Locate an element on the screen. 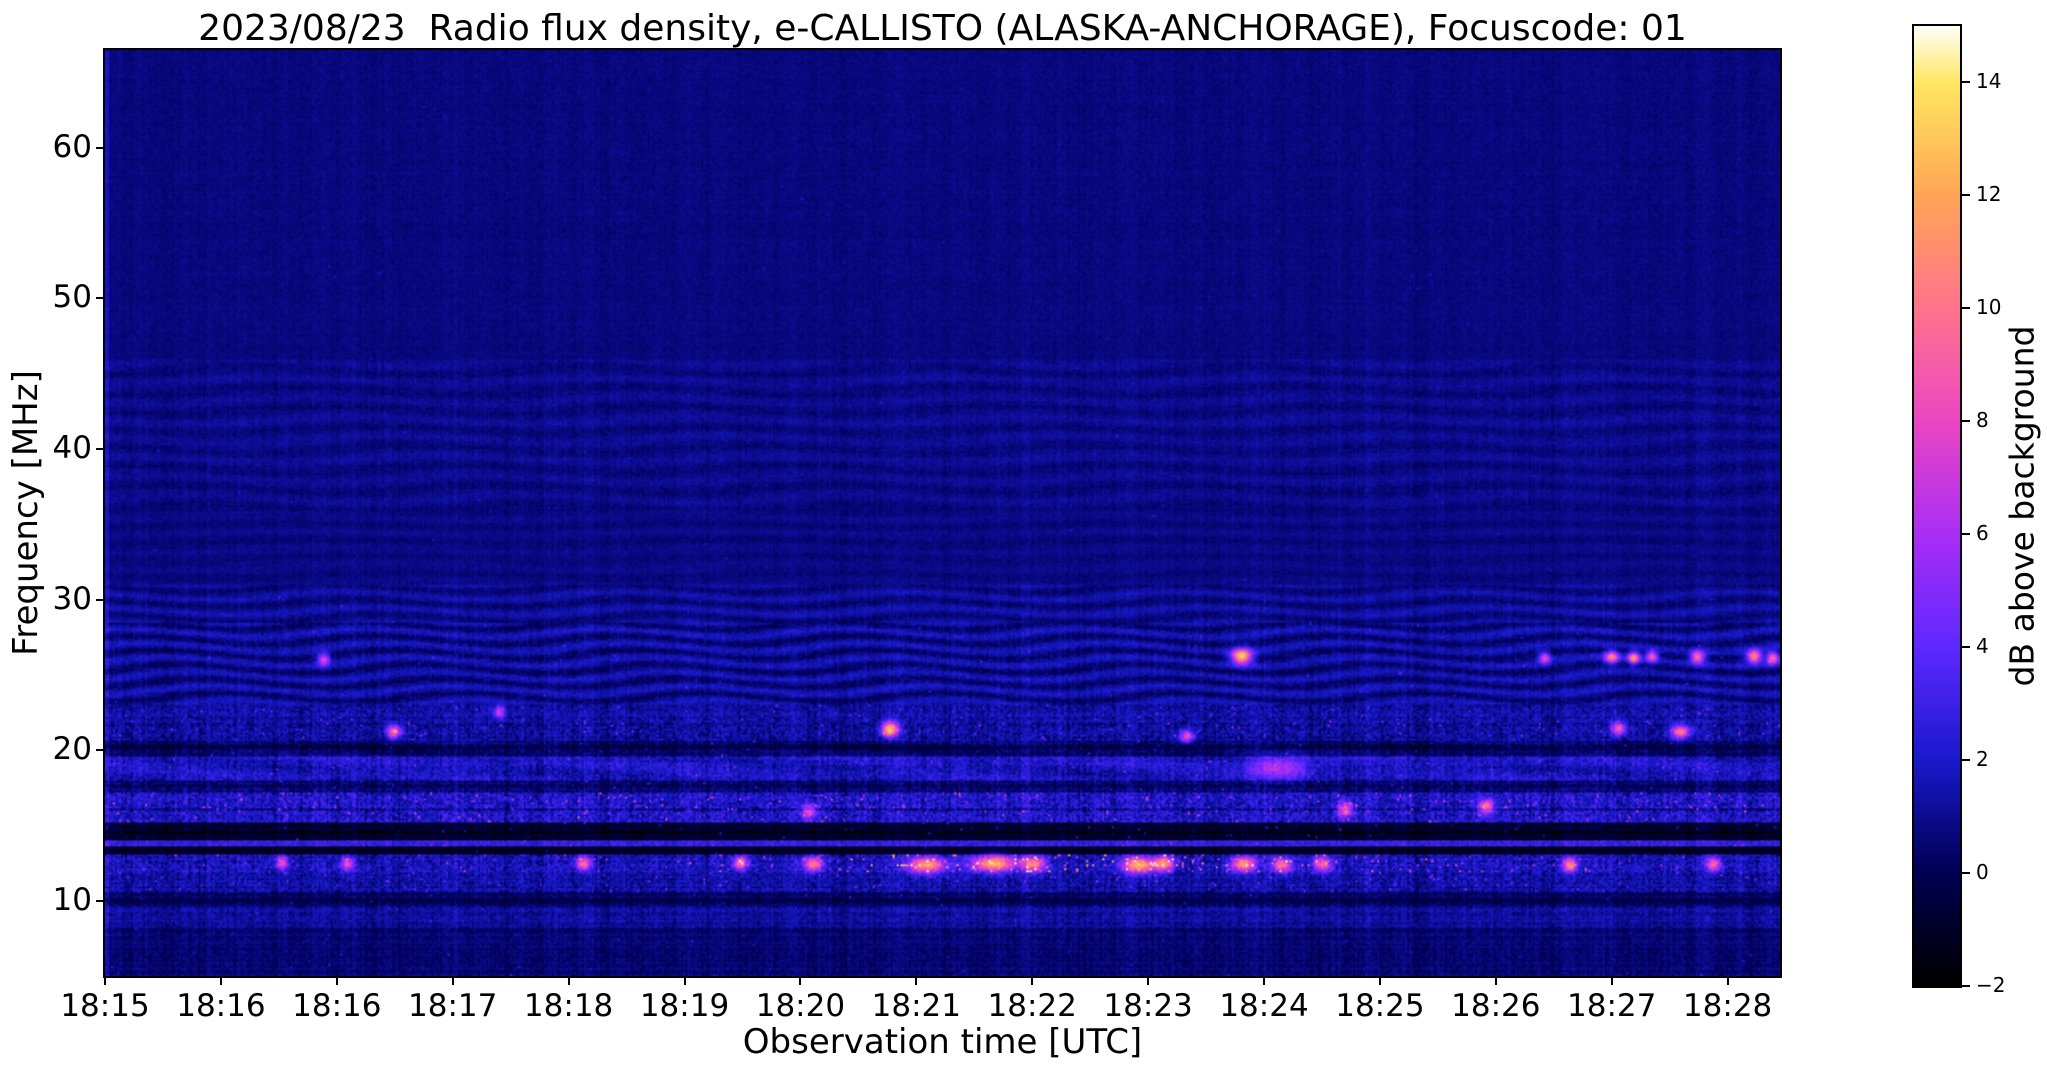 This screenshot has width=2047, height=1067. colorbar-tick-label: 6 is located at coordinates (1982, 533).